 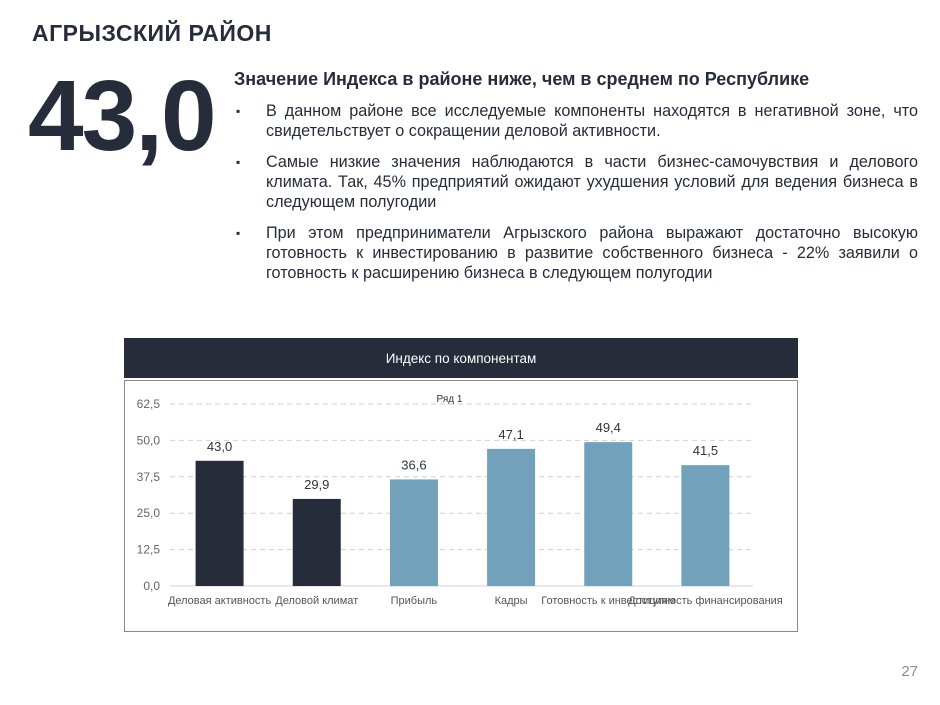 What do you see at coordinates (149, 513) in the screenshot?
I see `y-tick-label: 25,0` at bounding box center [149, 513].